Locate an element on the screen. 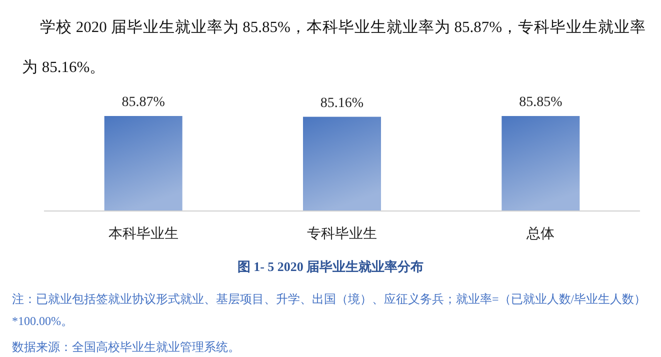  text: 注：已就业包括签就业协议形式就业、基层项目、升学、出国（境）、应征义务兵；就业率=（已就业人数/毕业生人数）*100.00%。 is located at coordinates (330, 310).